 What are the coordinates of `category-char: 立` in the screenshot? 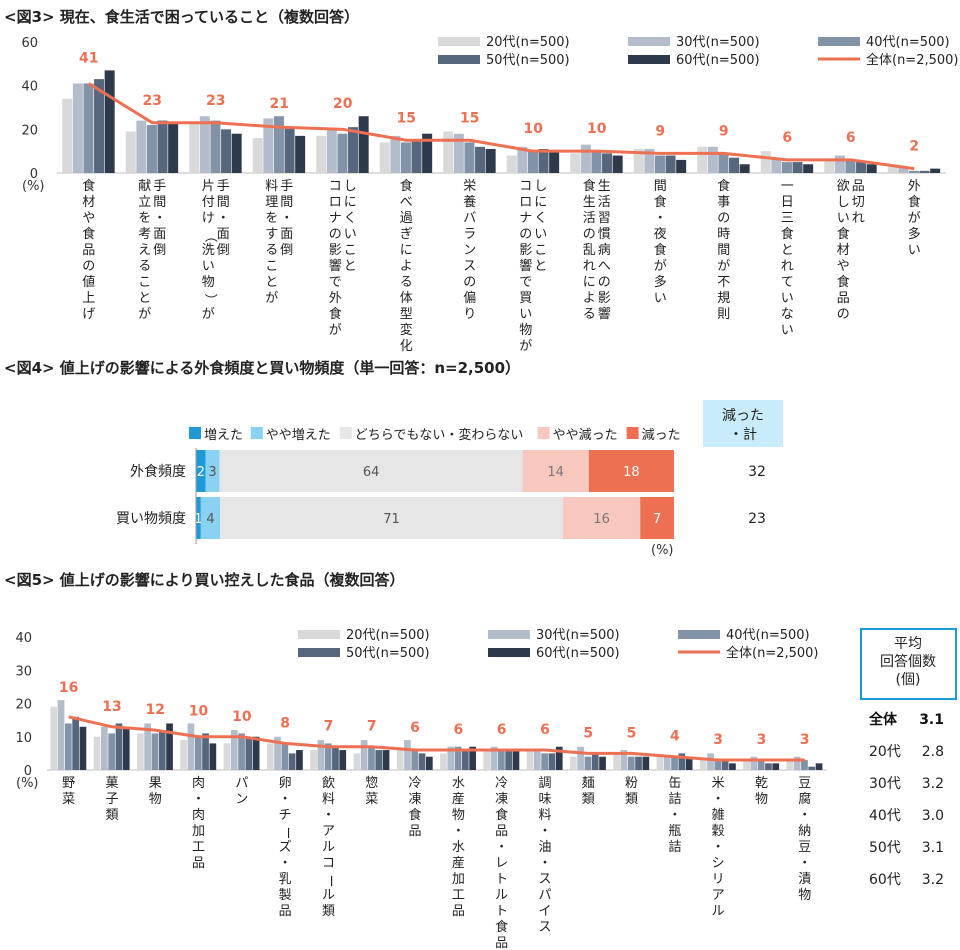 It's located at (144, 202).